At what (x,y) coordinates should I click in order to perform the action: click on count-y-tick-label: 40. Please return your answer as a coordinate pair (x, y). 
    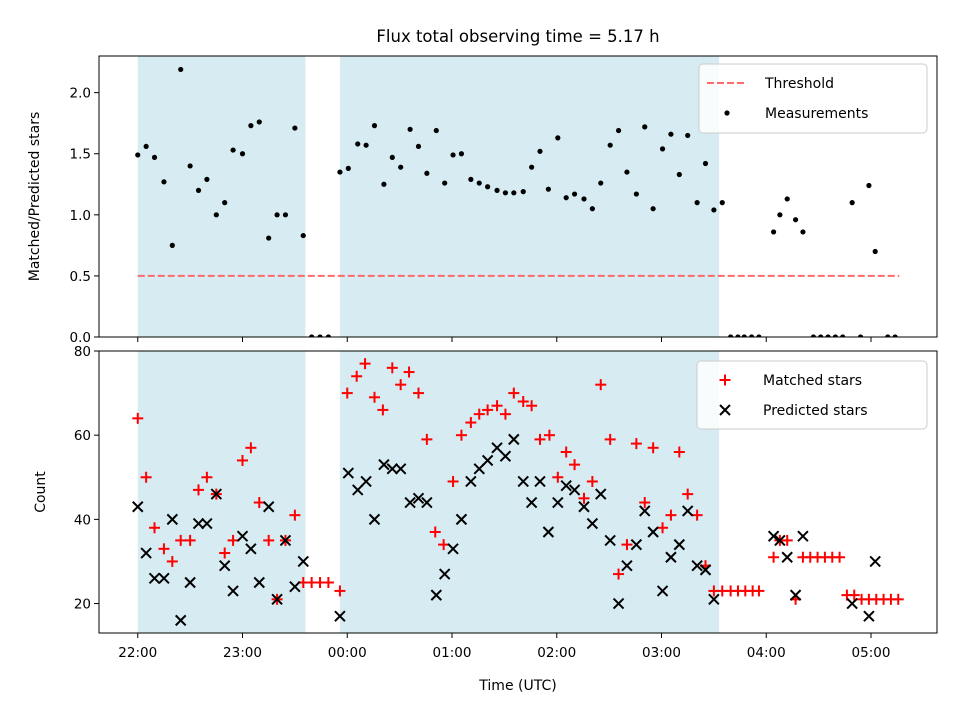
    Looking at the image, I should click on (82, 520).